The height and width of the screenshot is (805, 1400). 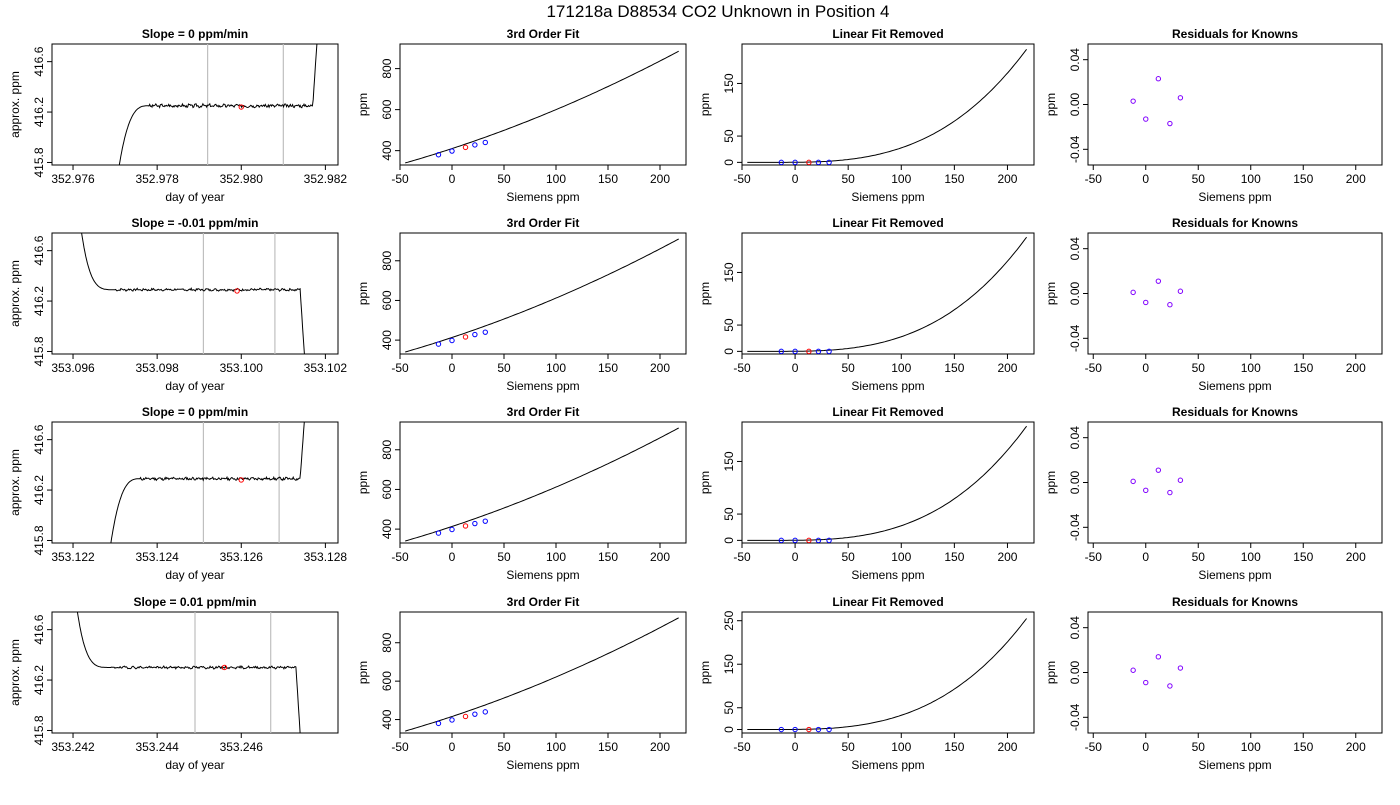 I want to click on x-tick-label: 353.102, so click(x=326, y=368).